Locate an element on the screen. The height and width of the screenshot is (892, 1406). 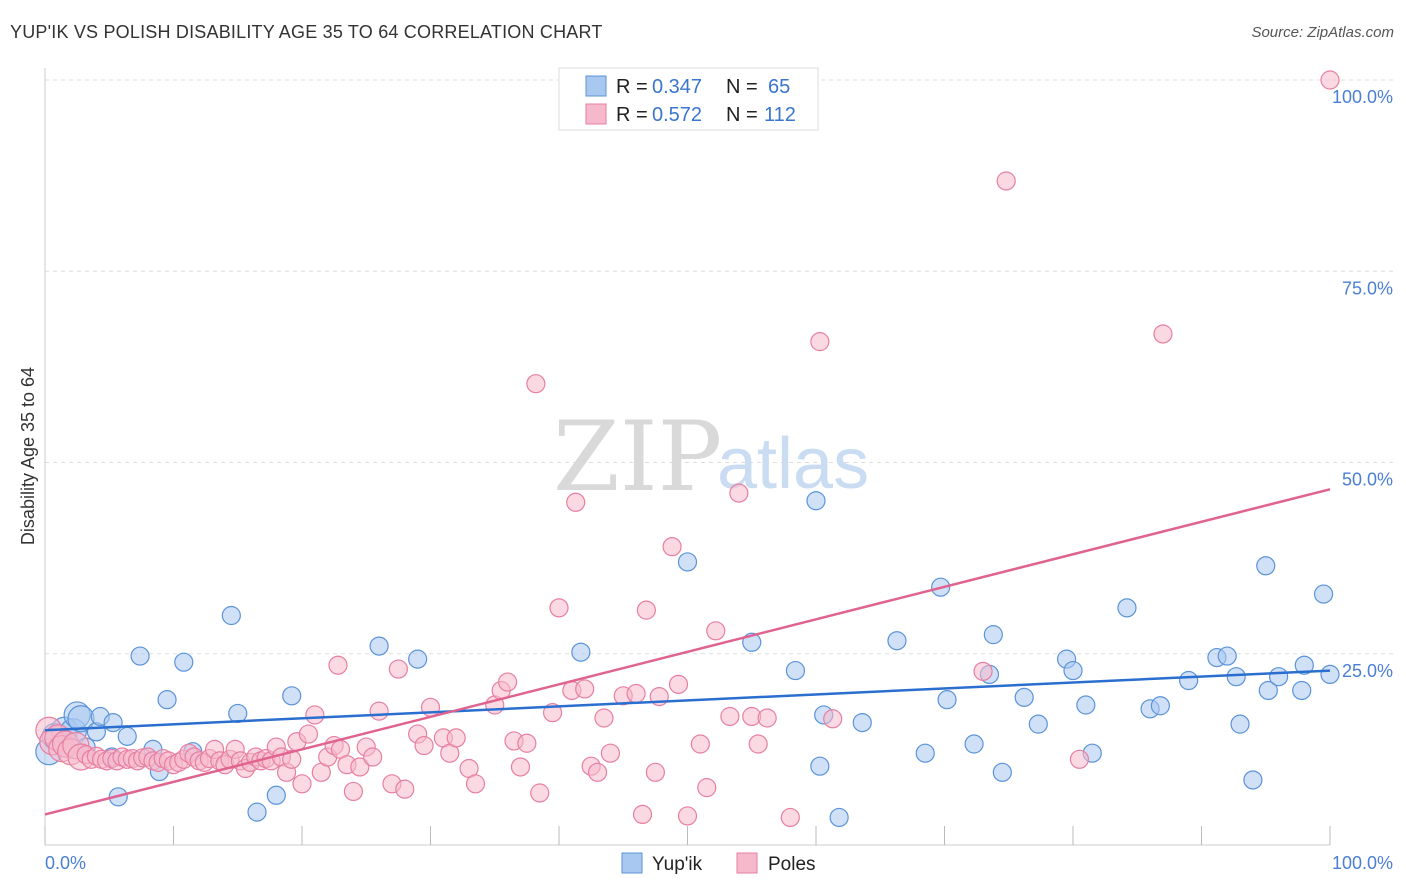
y-tick-label: 25.0% is located at coordinates (1367, 671).